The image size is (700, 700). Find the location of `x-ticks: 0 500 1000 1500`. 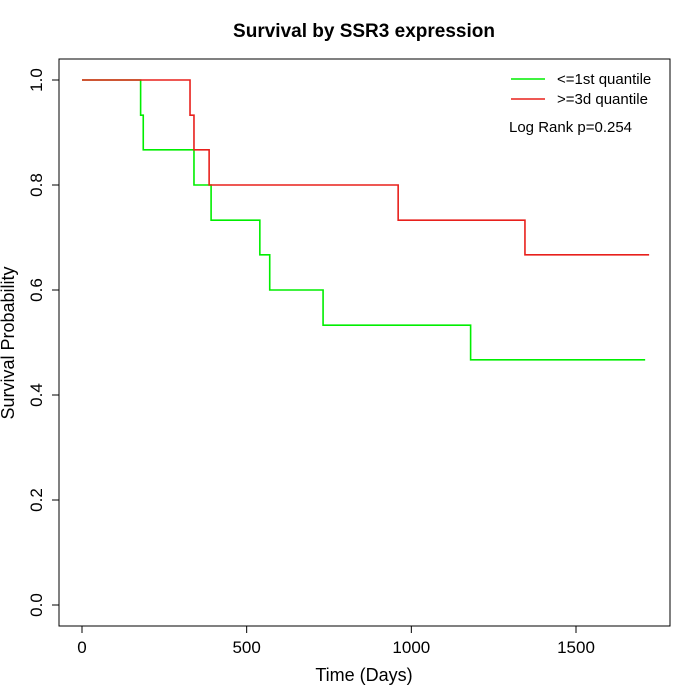

x-ticks: 0 500 1000 1500 is located at coordinates (336, 641).